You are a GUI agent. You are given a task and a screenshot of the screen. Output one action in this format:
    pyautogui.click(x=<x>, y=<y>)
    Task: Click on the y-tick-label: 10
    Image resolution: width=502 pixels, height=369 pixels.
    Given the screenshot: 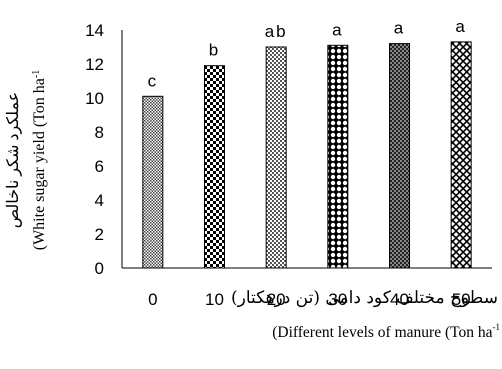 What is the action you would take?
    pyautogui.click(x=94, y=98)
    